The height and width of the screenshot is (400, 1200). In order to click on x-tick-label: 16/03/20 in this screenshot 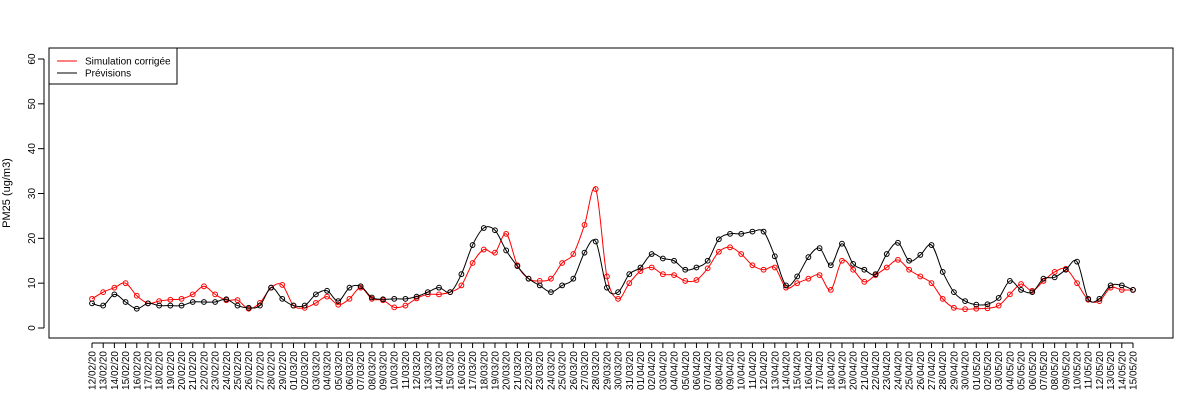, I will do `click(462, 370)`.